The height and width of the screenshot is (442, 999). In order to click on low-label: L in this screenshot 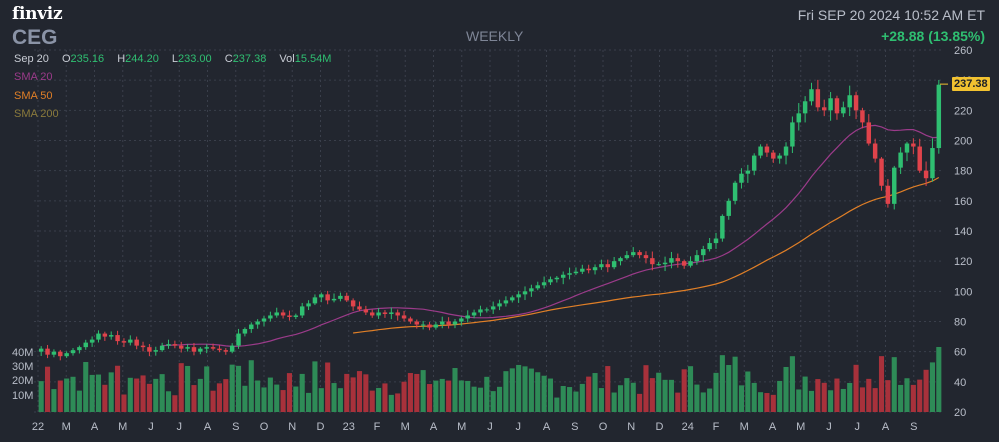, I will do `click(175, 59)`.